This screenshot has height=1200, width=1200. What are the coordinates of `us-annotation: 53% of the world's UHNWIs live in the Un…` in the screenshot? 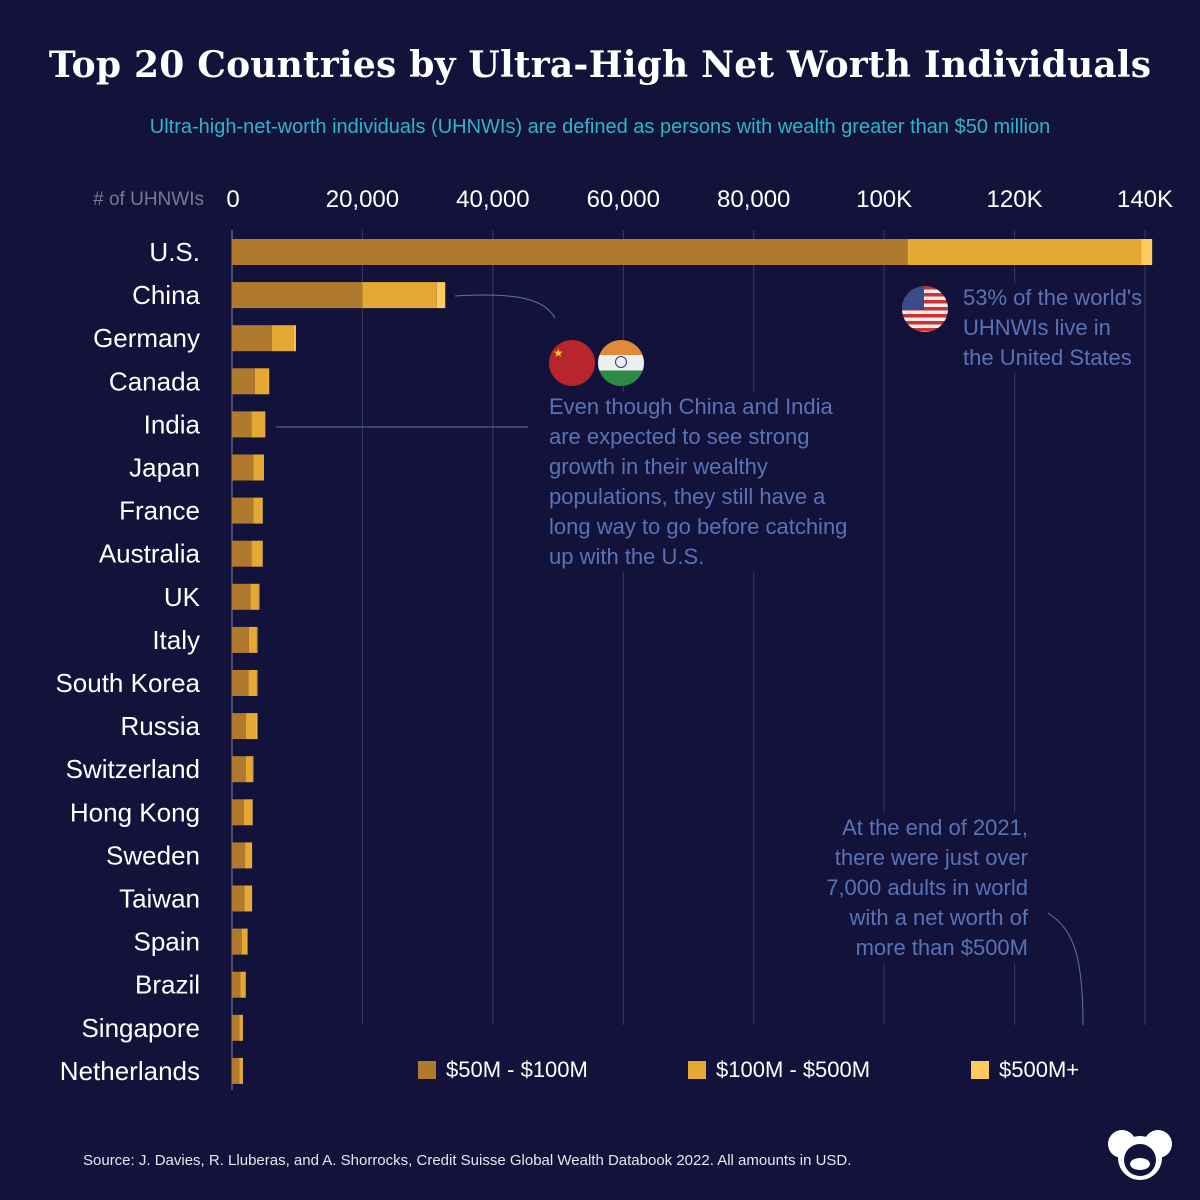 It's located at (1053, 328).